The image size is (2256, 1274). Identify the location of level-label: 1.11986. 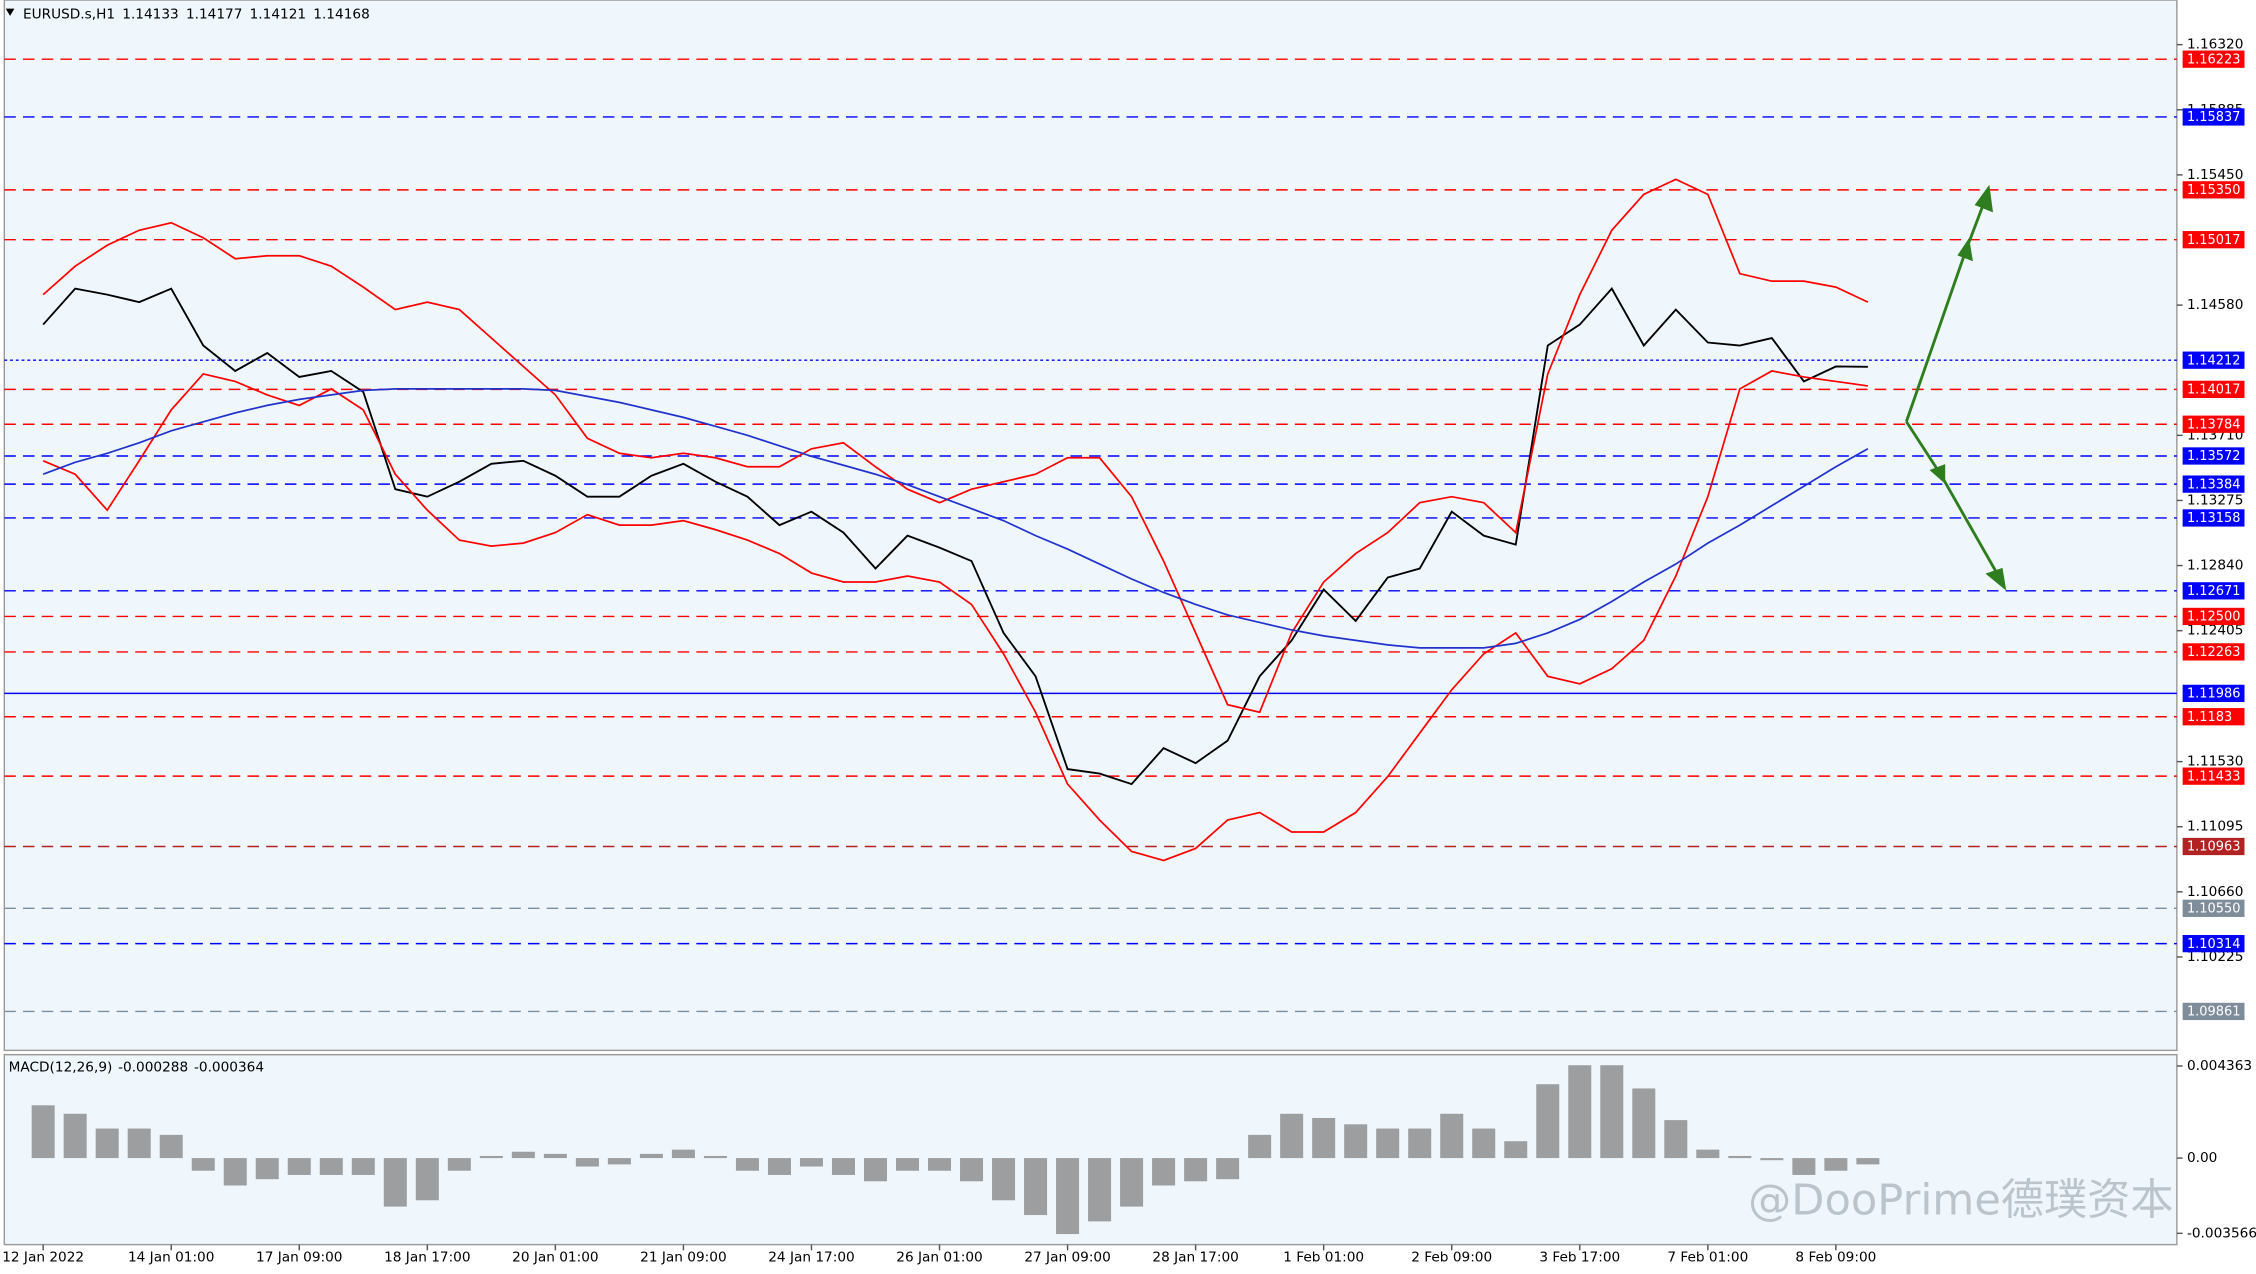
(2214, 694).